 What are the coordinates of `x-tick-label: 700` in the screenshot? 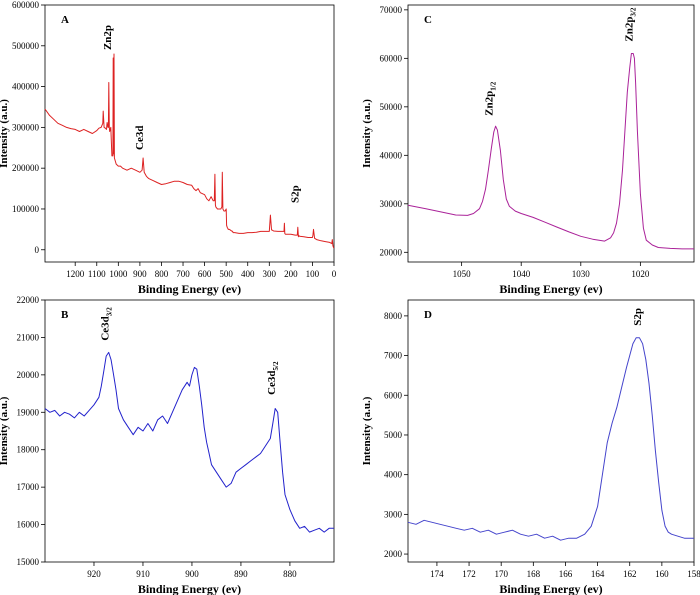 It's located at (183, 274).